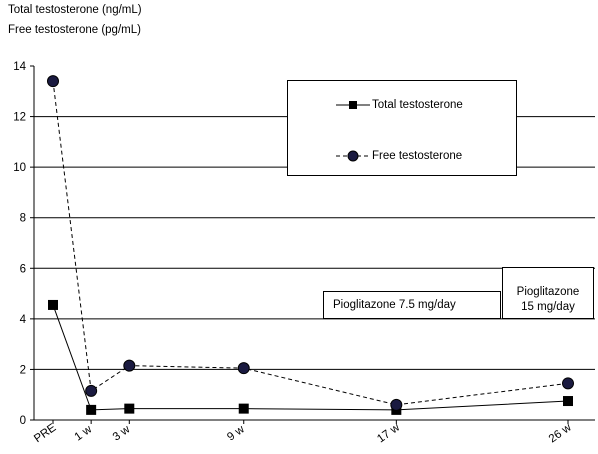 This screenshot has height=454, width=598. I want to click on x-tick-label: 1 w, so click(84, 433).